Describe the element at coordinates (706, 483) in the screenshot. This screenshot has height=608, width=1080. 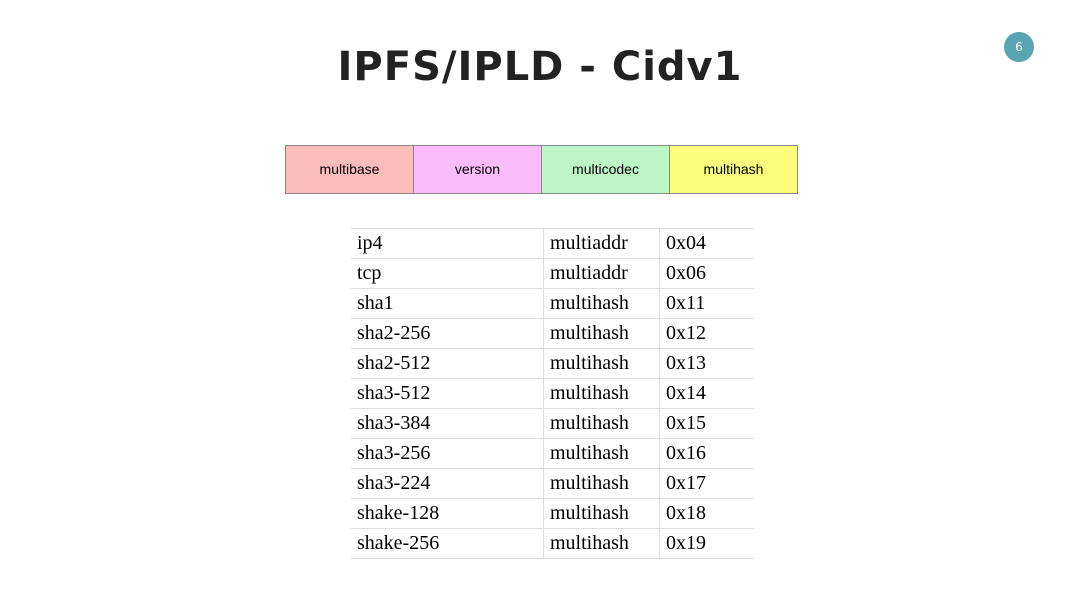
I see `table-cell: 0x17` at that location.